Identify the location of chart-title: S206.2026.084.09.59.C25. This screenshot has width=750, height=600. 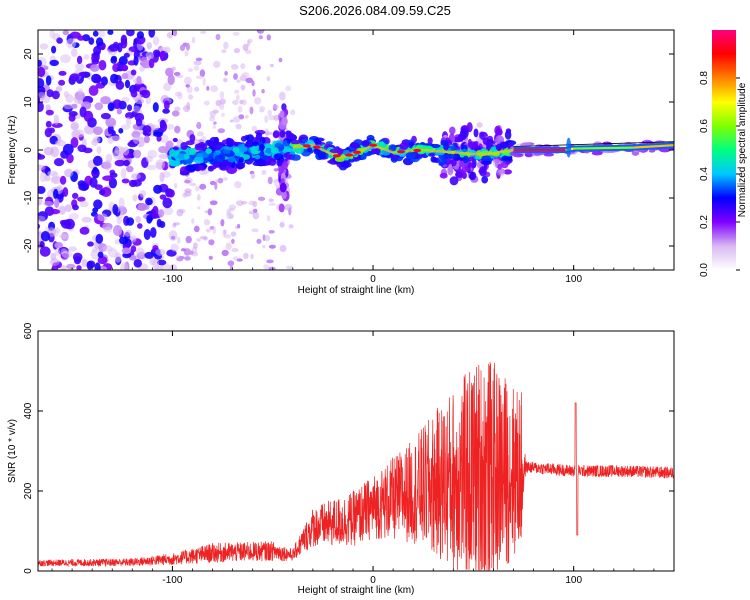
(375, 10).